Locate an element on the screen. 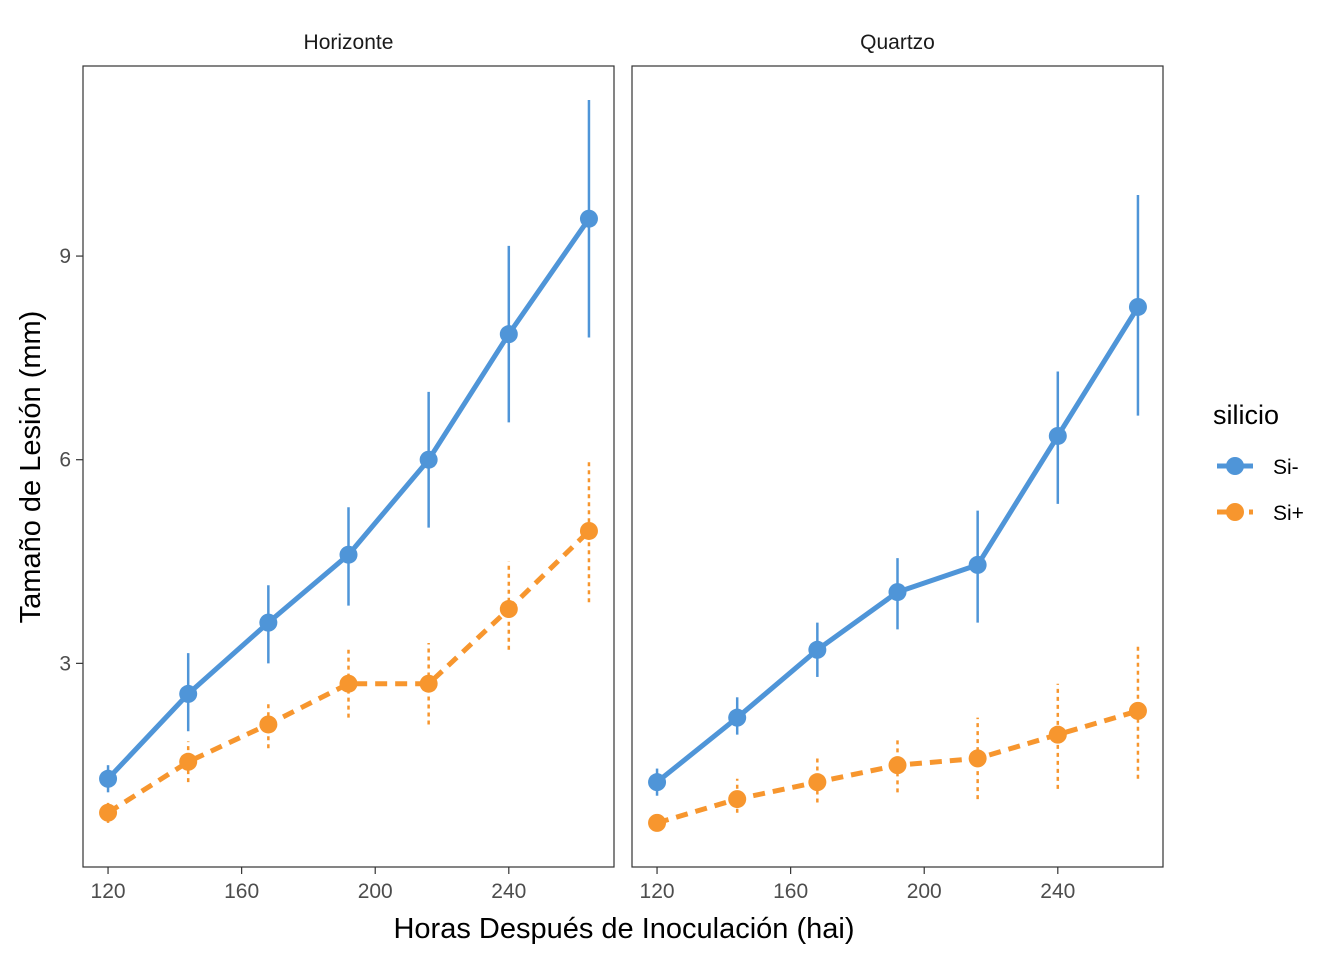 This screenshot has width=1344, height=960. legend-label: Si- is located at coordinates (1286, 467).